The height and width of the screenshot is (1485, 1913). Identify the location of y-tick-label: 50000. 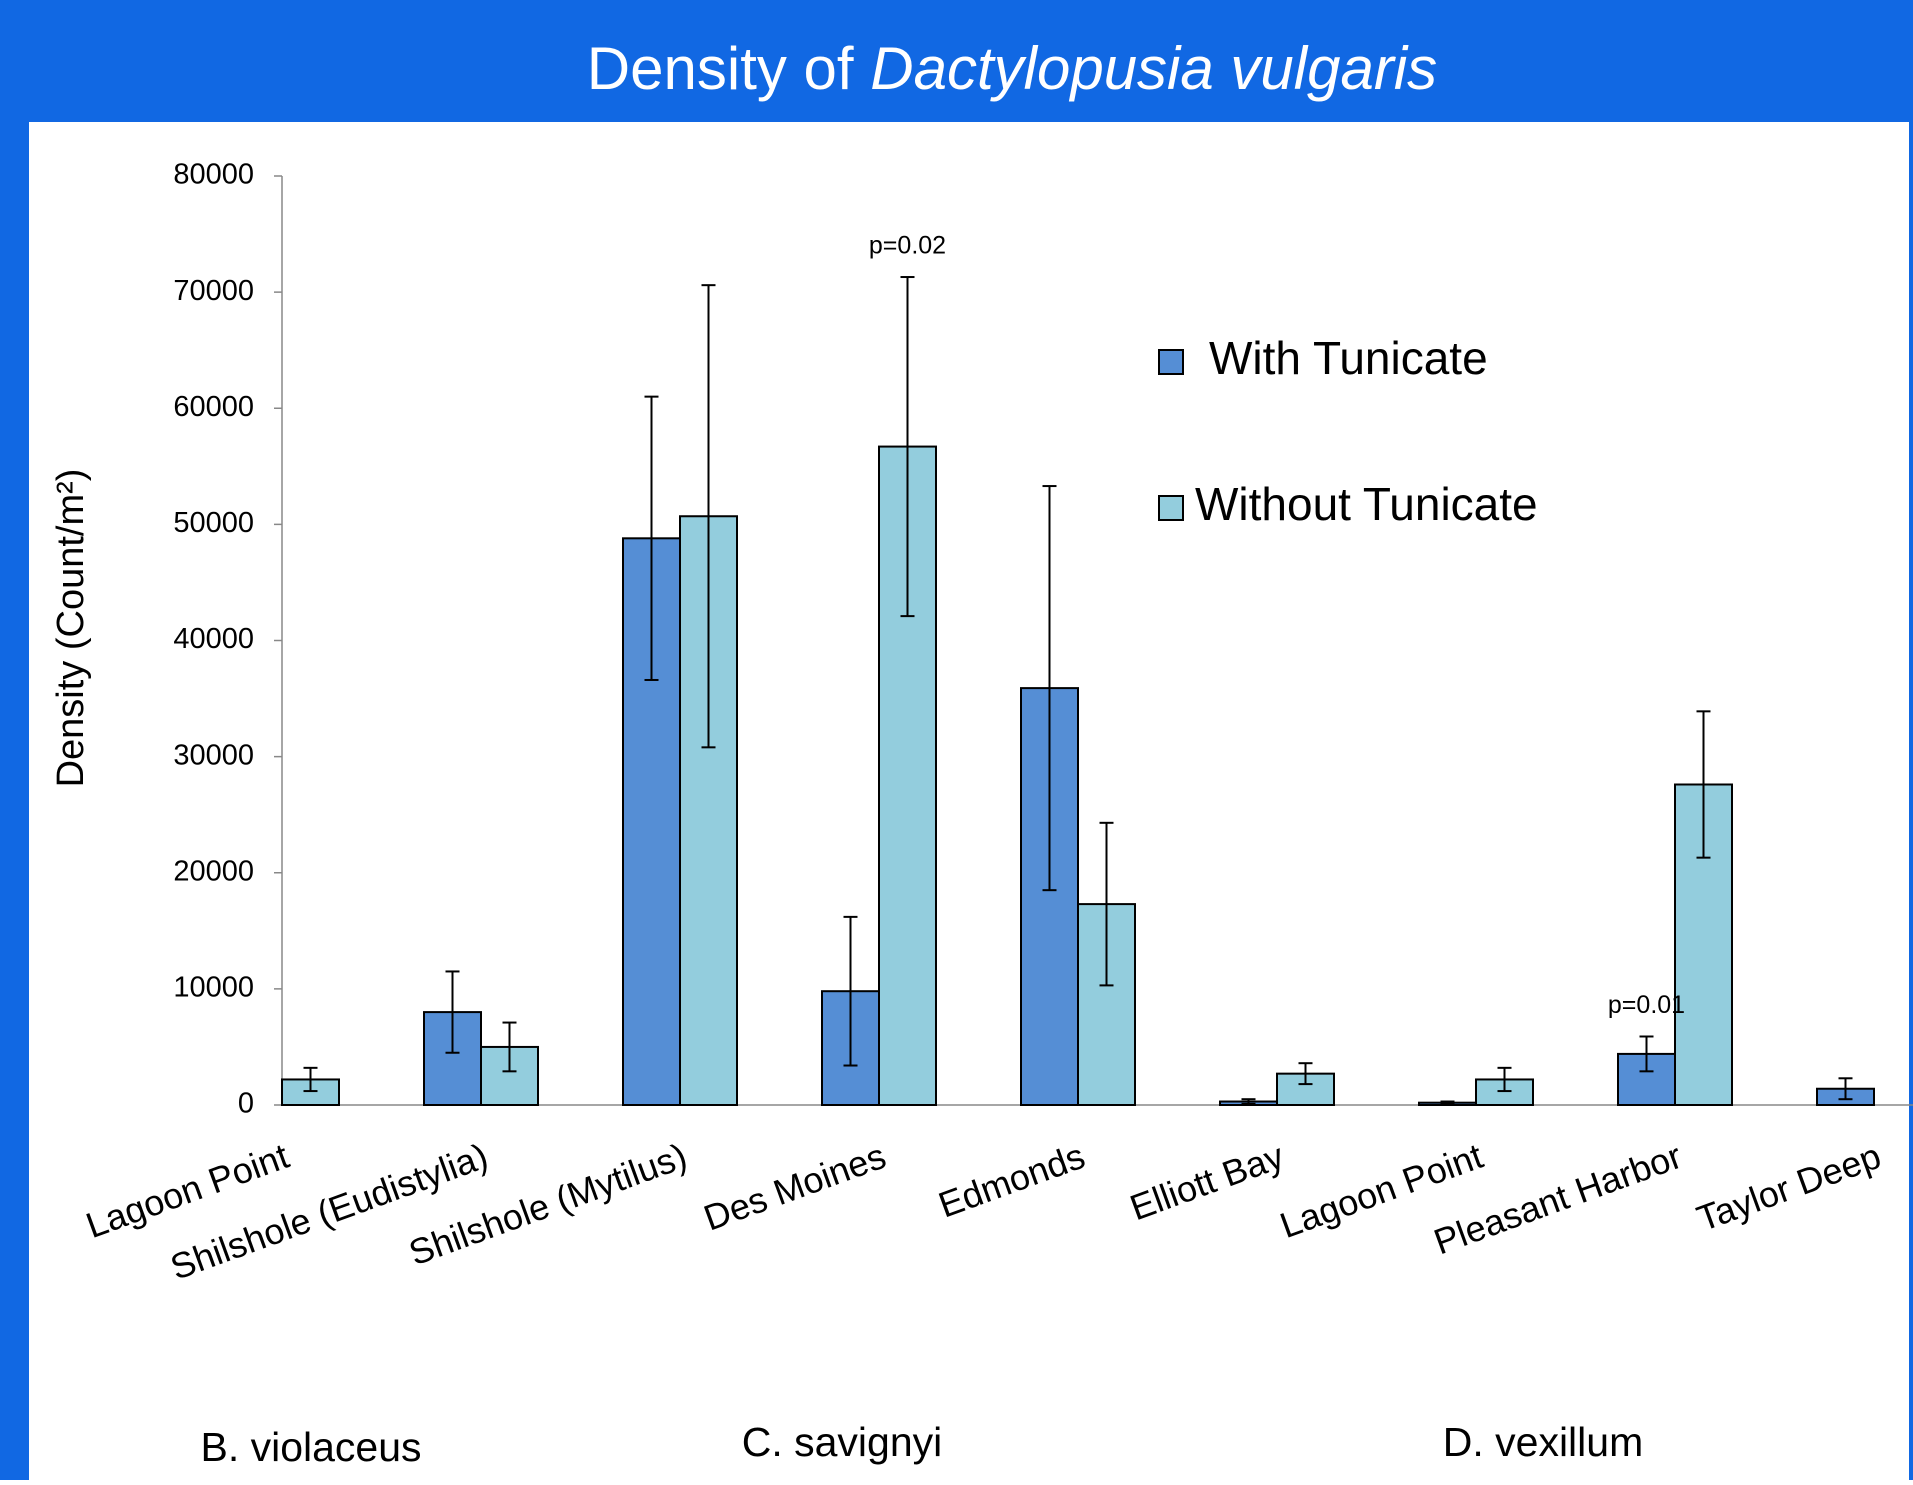
(213, 523).